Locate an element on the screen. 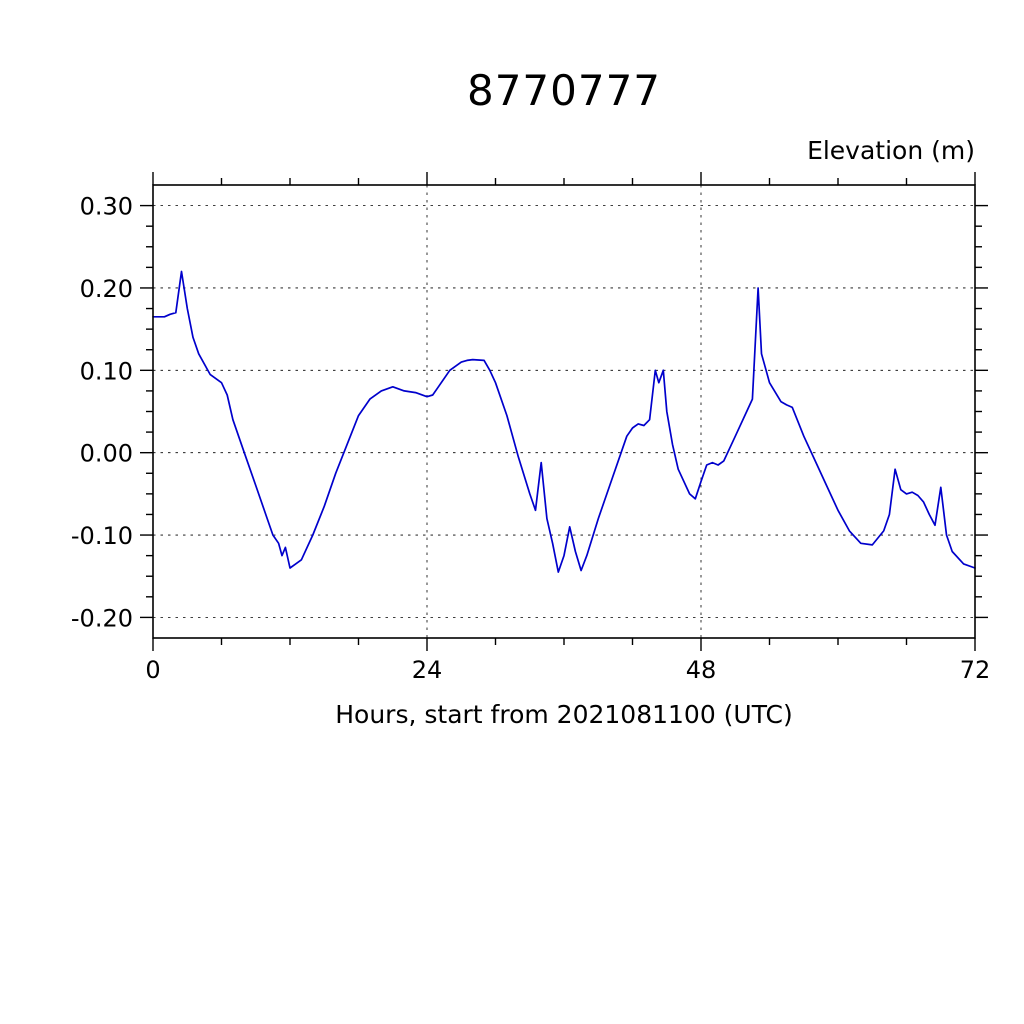  y-axis-title: Elevation (m) is located at coordinates (891, 150).